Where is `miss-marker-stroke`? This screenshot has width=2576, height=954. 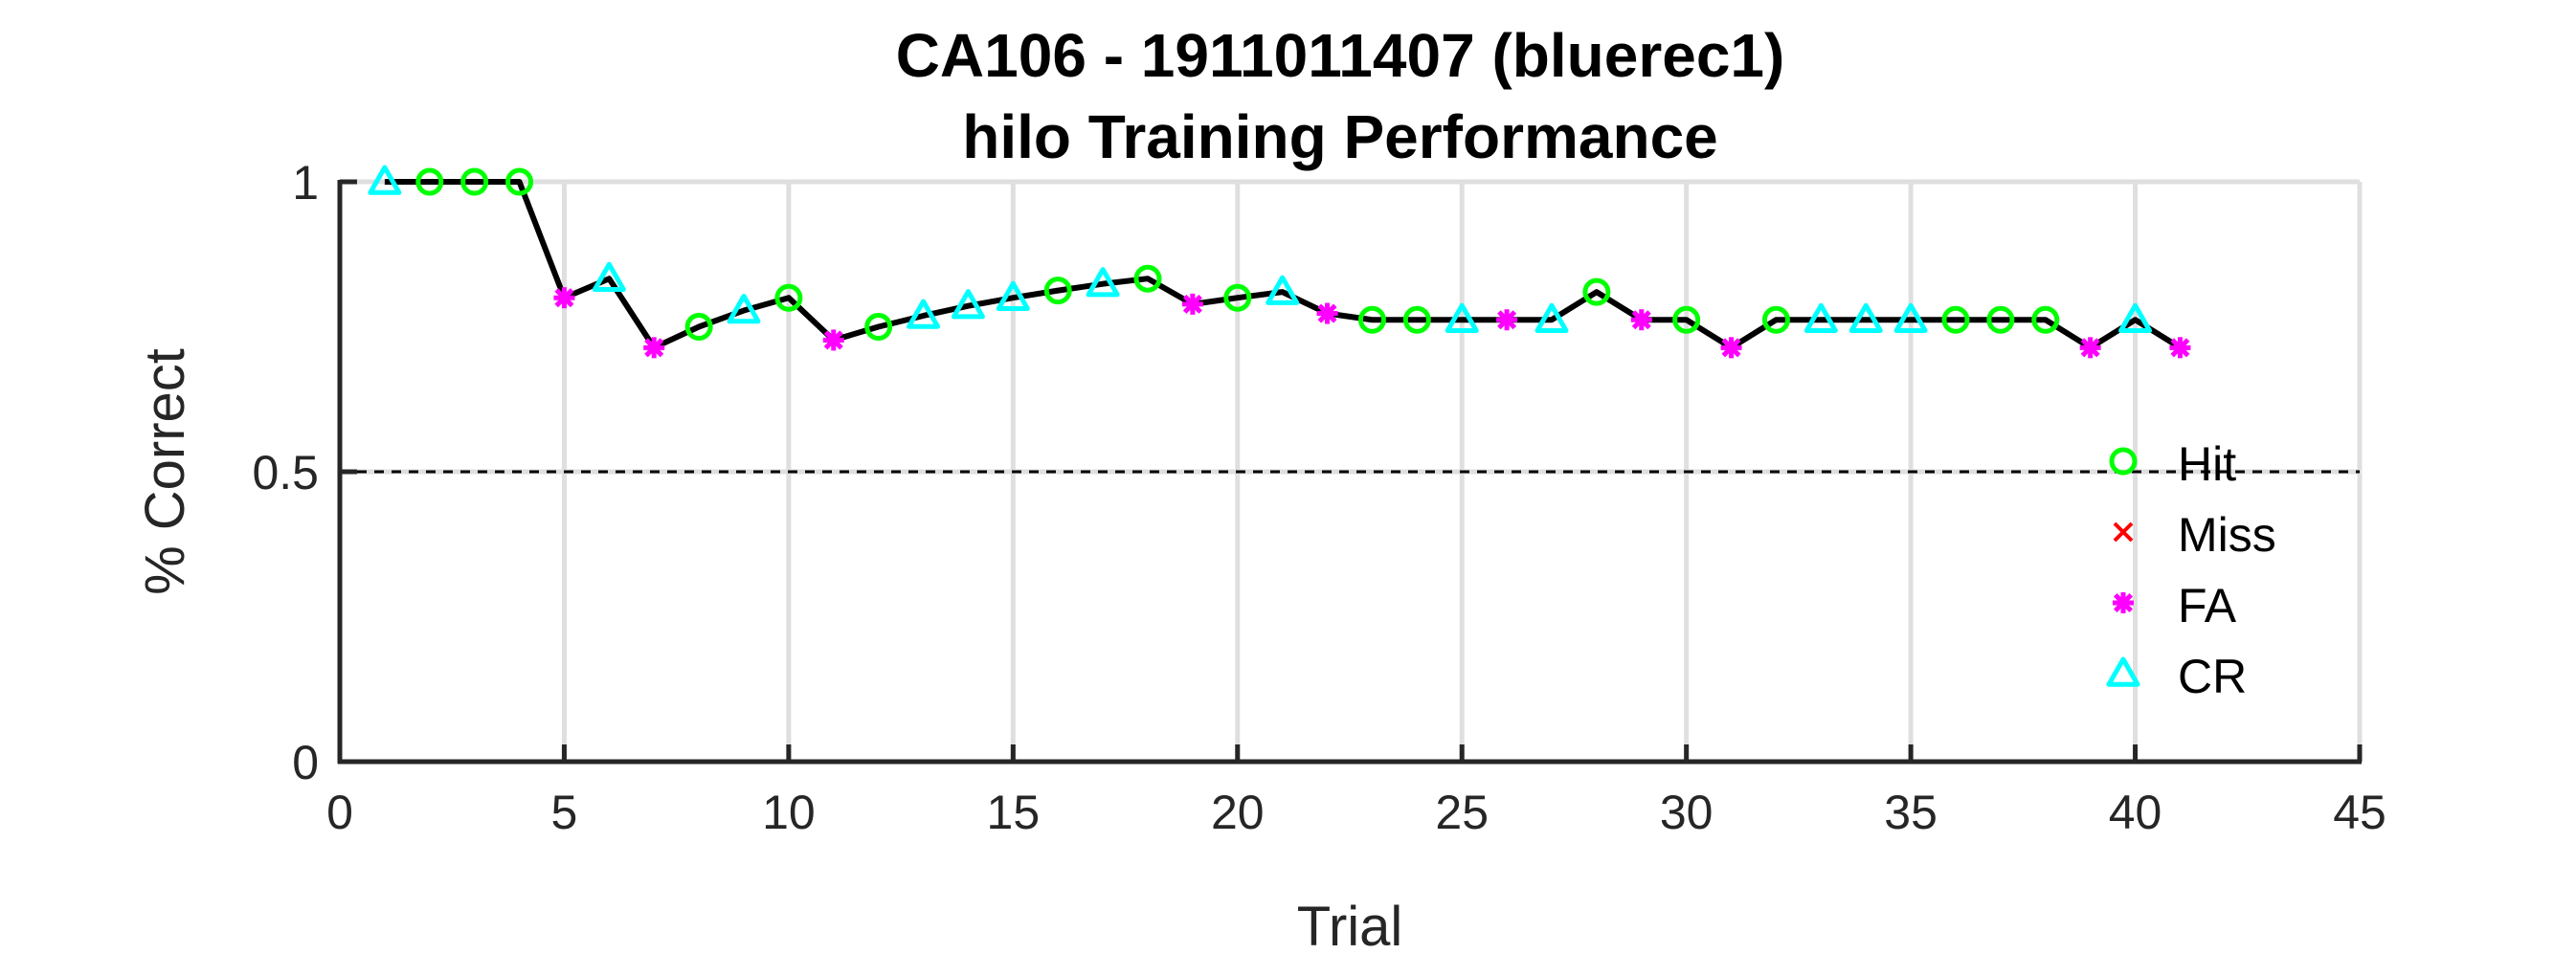 miss-marker-stroke is located at coordinates (2124, 532).